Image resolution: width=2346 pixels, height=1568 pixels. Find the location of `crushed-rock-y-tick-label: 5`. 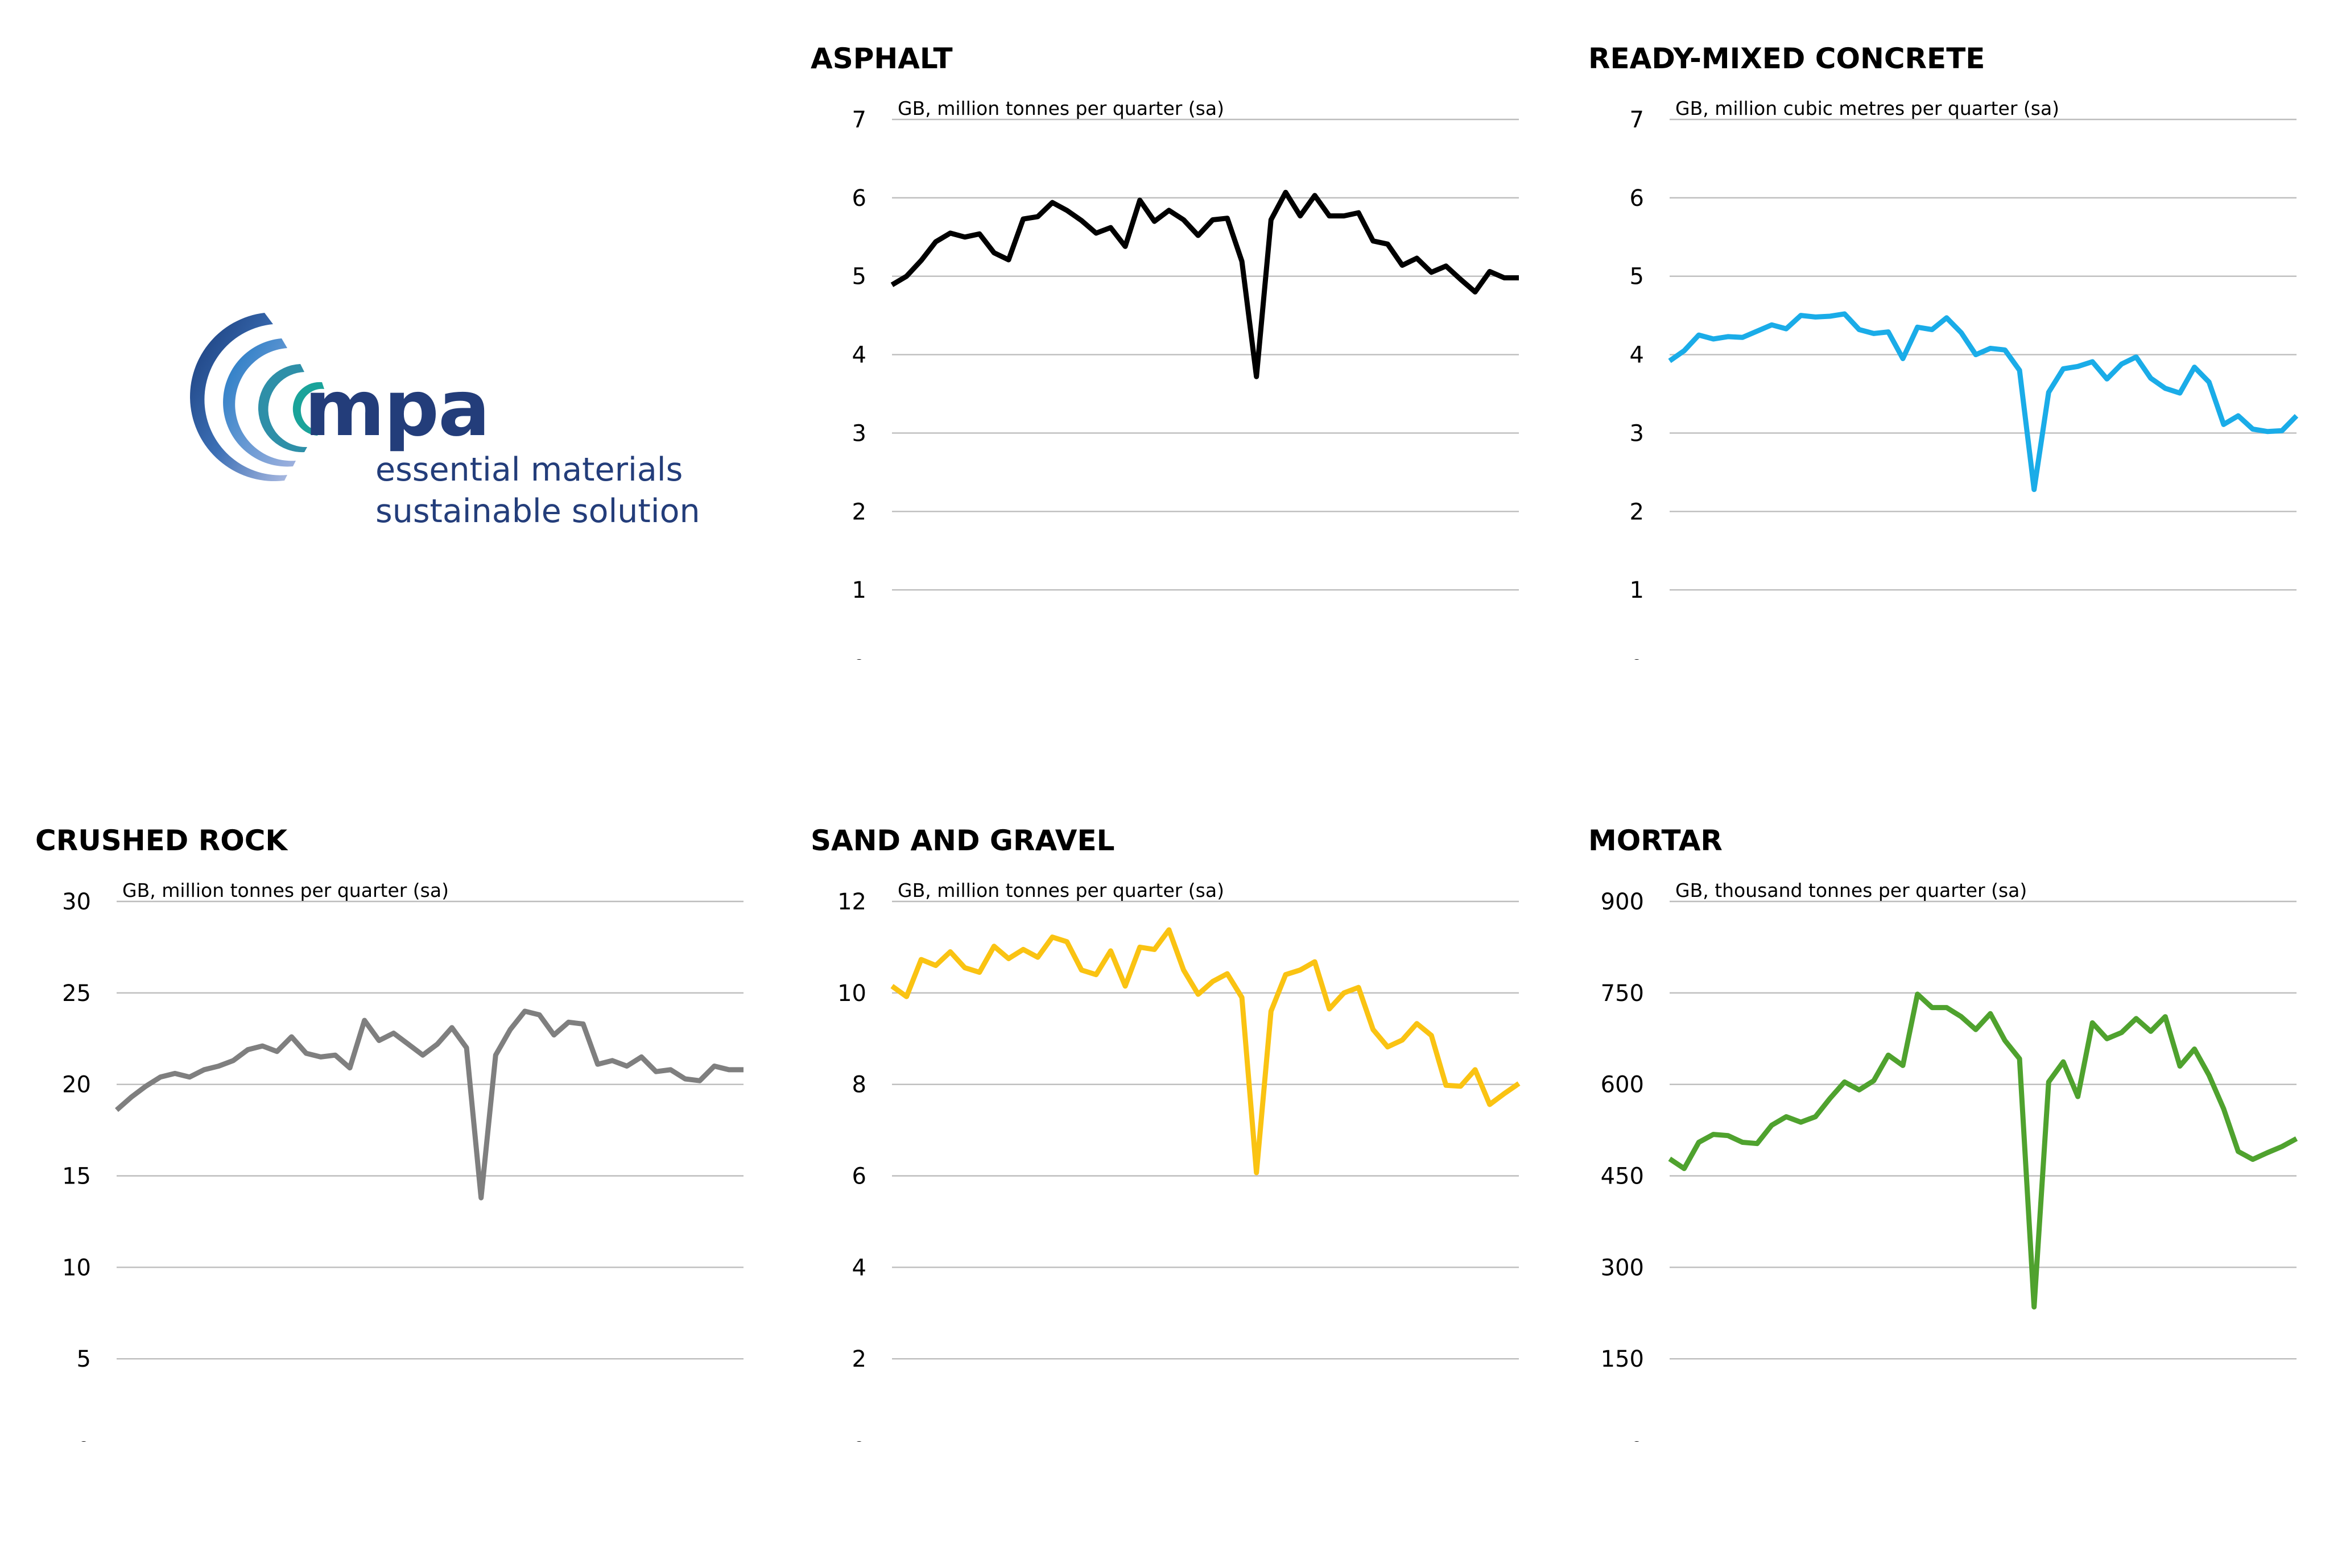

crushed-rock-y-tick-label: 5 is located at coordinates (84, 1359).